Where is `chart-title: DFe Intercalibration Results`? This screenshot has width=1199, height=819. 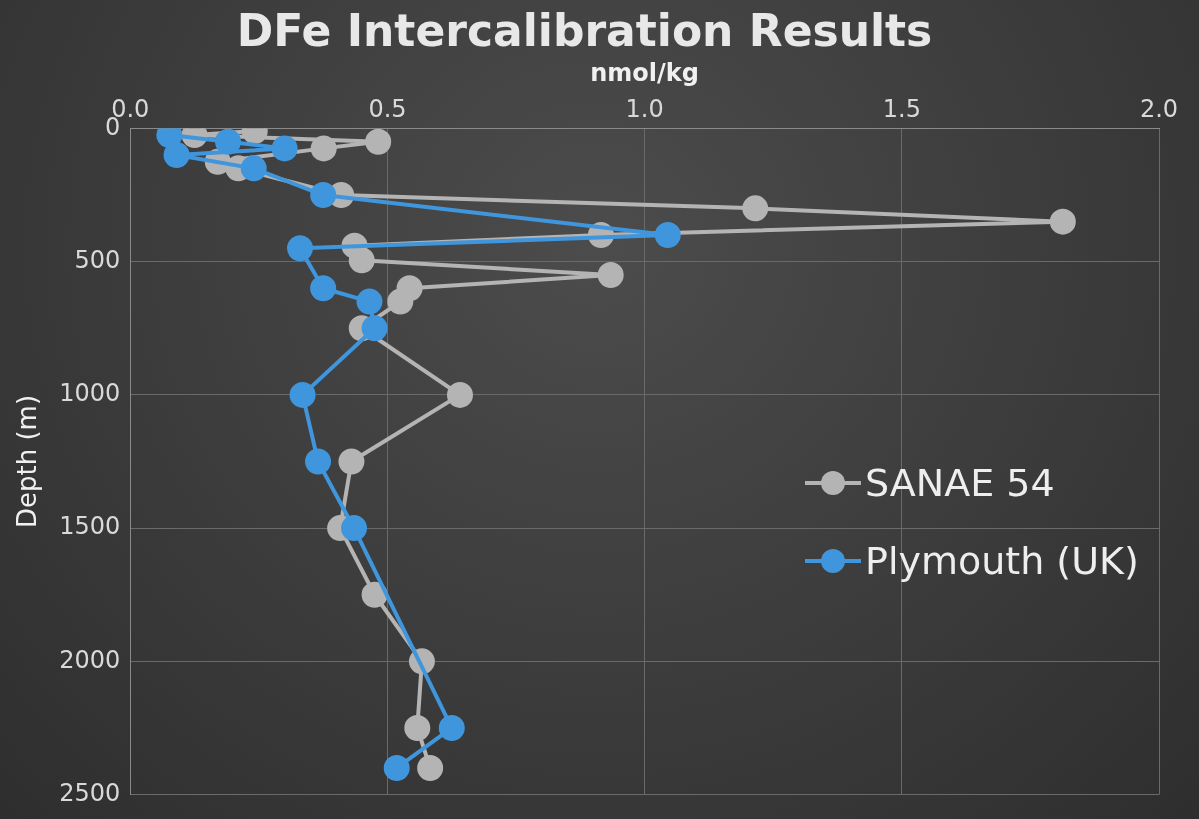
chart-title: DFe Intercalibration Results is located at coordinates (584, 30).